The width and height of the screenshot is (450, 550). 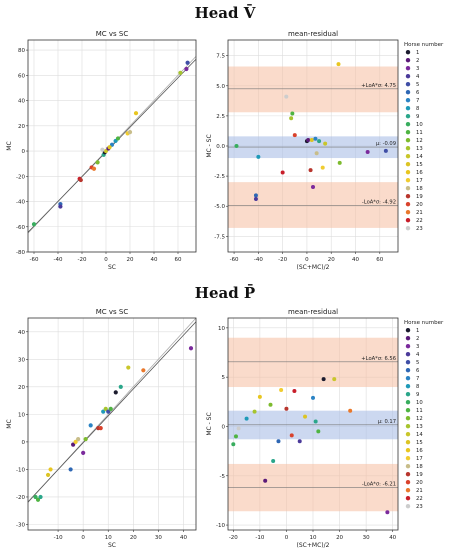 I want to click on scatter-1-title: MC vs SC, so click(x=112, y=34).